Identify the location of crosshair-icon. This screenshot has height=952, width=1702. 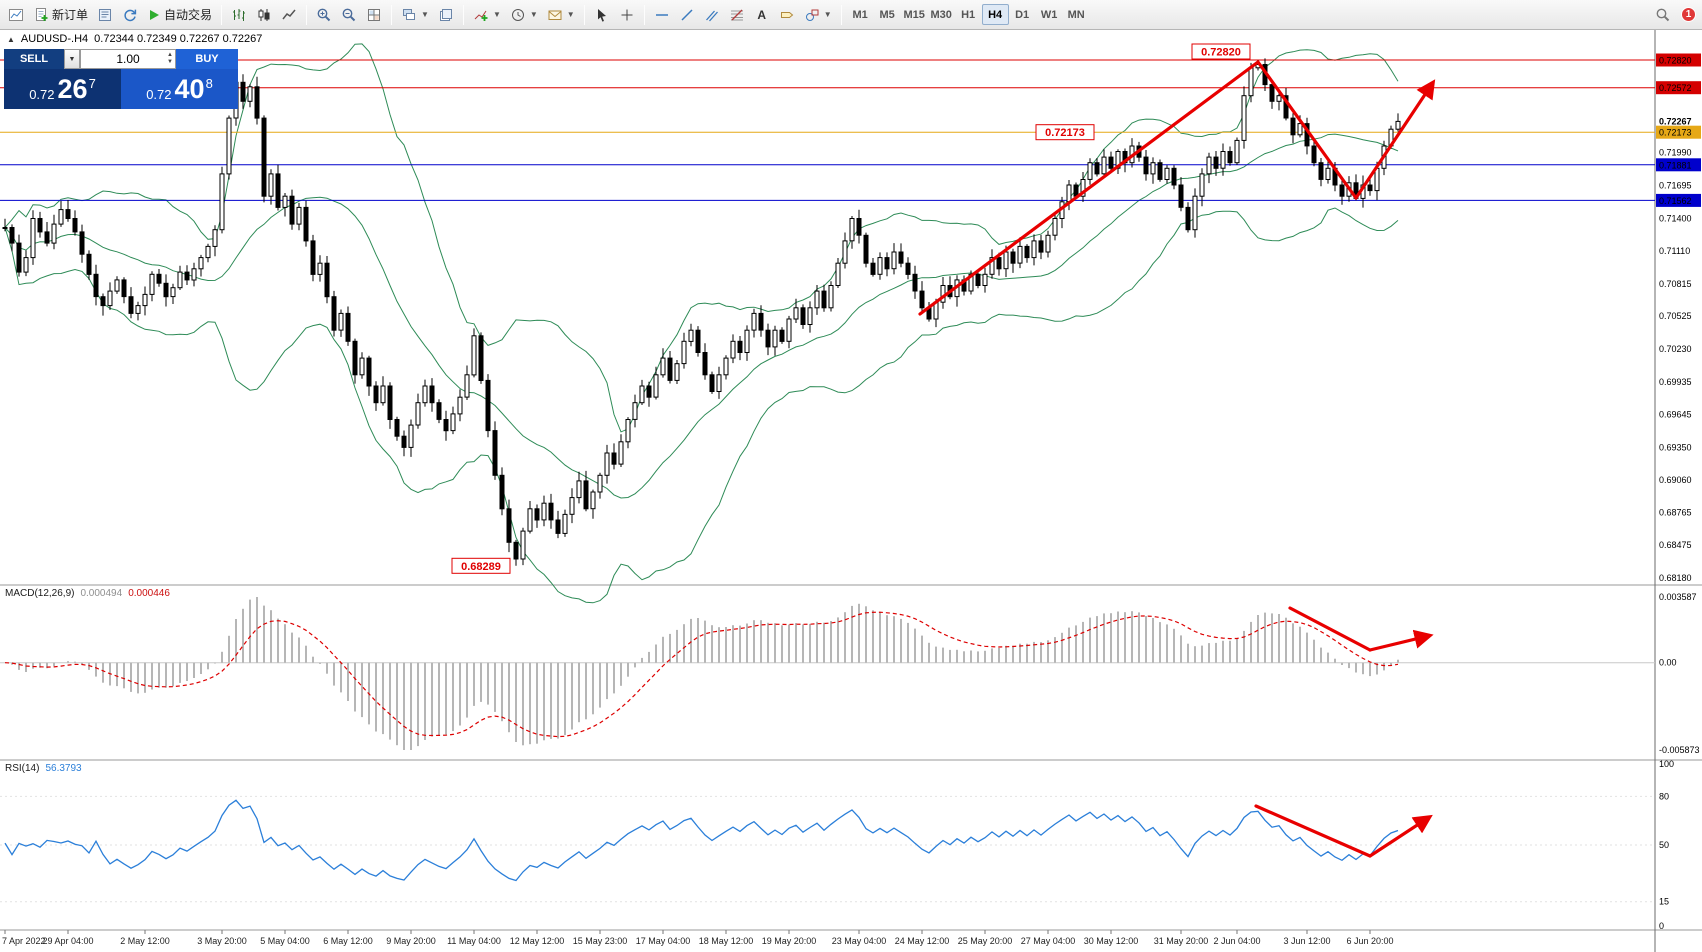
(627, 15).